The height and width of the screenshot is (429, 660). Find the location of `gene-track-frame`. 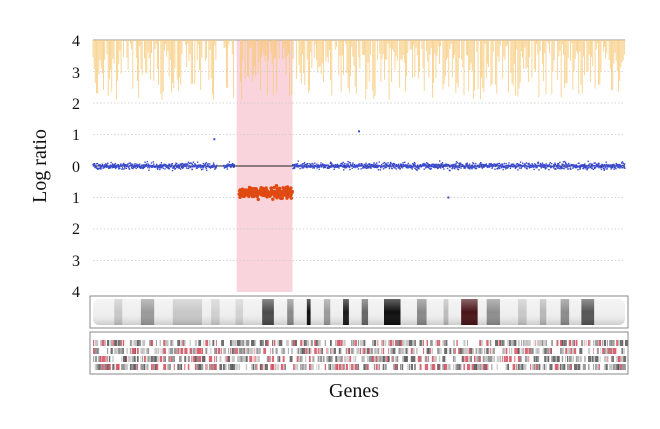

gene-track-frame is located at coordinates (359, 353).